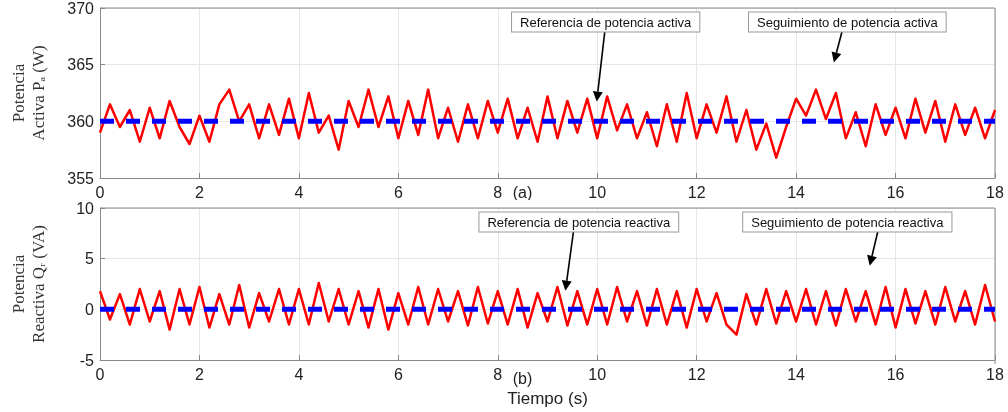 The height and width of the screenshot is (412, 1008). Describe the element at coordinates (81, 121) in the screenshot. I see `y-tick-label: 360` at that location.